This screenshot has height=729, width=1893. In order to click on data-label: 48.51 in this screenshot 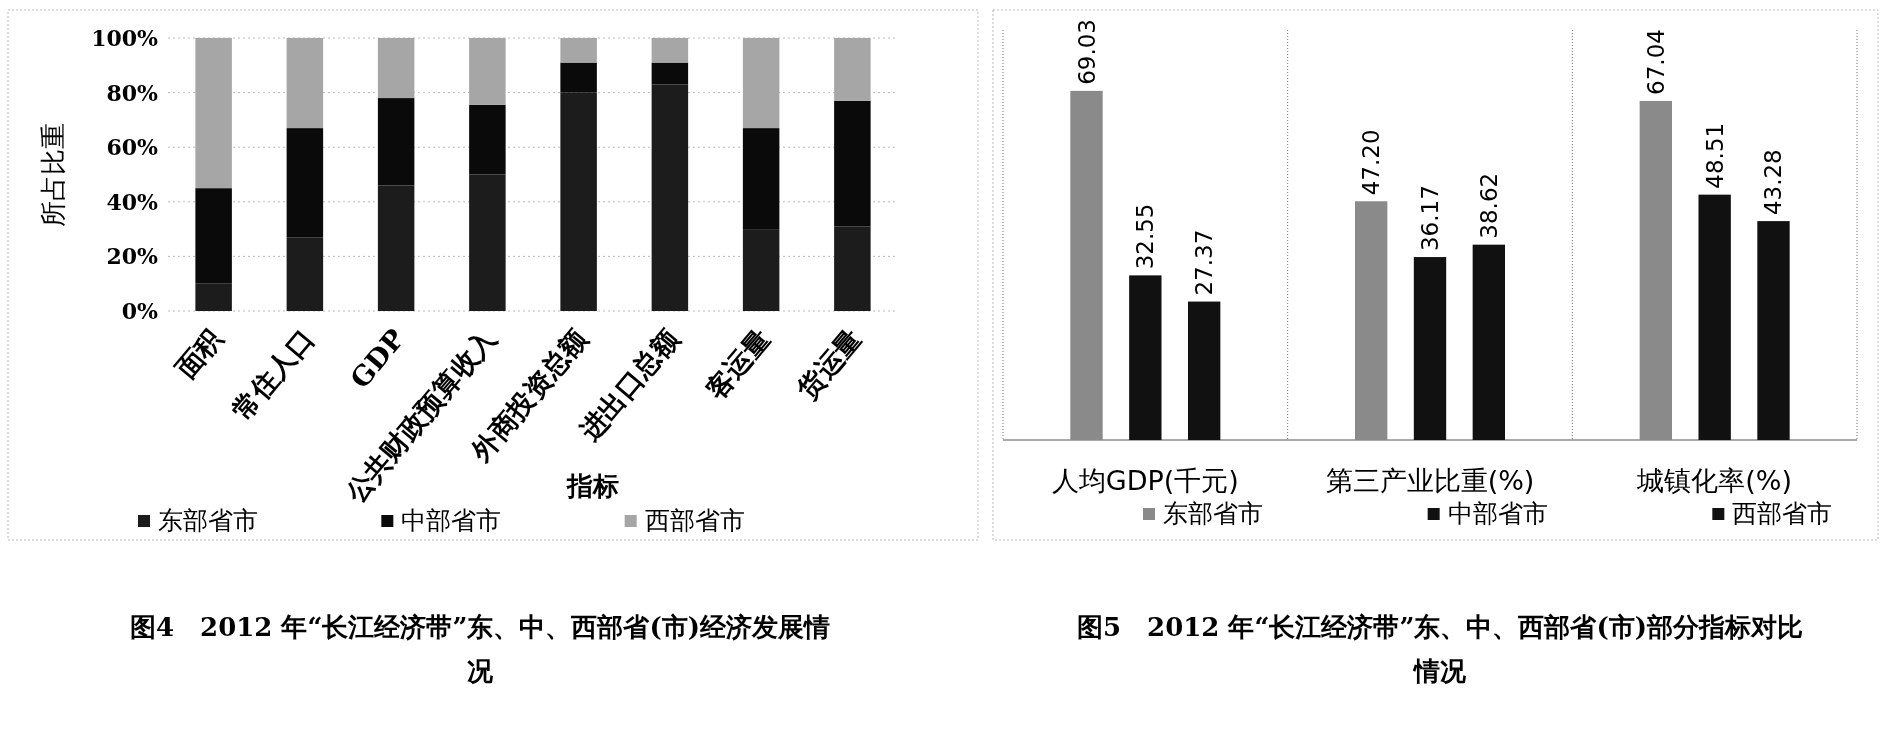, I will do `click(1714, 155)`.